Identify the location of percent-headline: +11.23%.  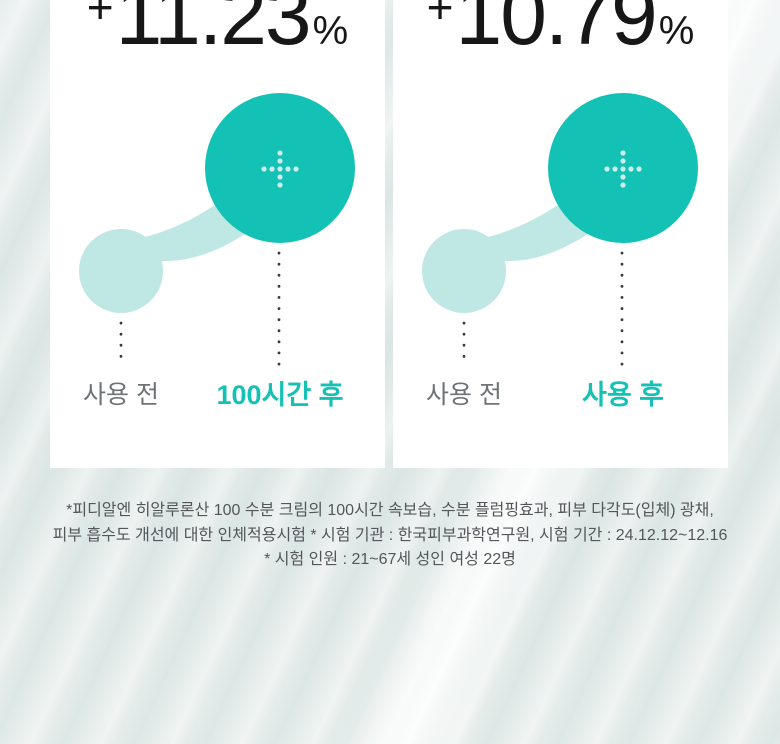
(217, 34).